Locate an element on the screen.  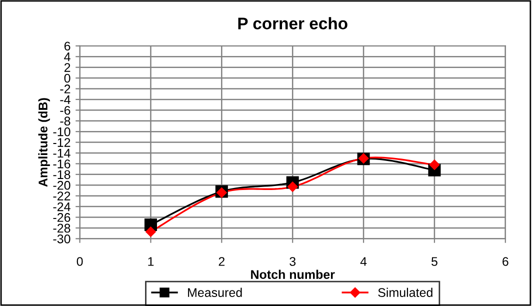
x-axis-title: Notch number is located at coordinates (293, 274).